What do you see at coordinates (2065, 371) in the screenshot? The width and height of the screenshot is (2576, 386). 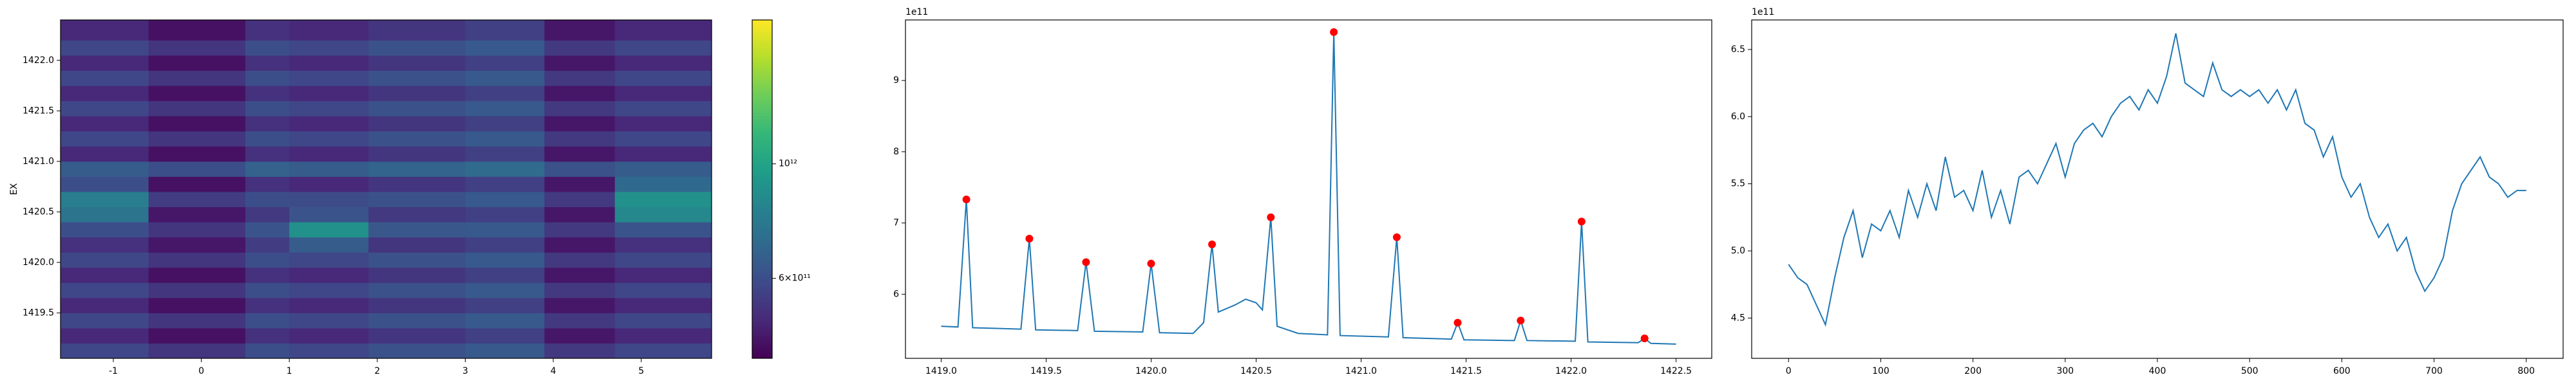 I see `x-tick-label: 300` at bounding box center [2065, 371].